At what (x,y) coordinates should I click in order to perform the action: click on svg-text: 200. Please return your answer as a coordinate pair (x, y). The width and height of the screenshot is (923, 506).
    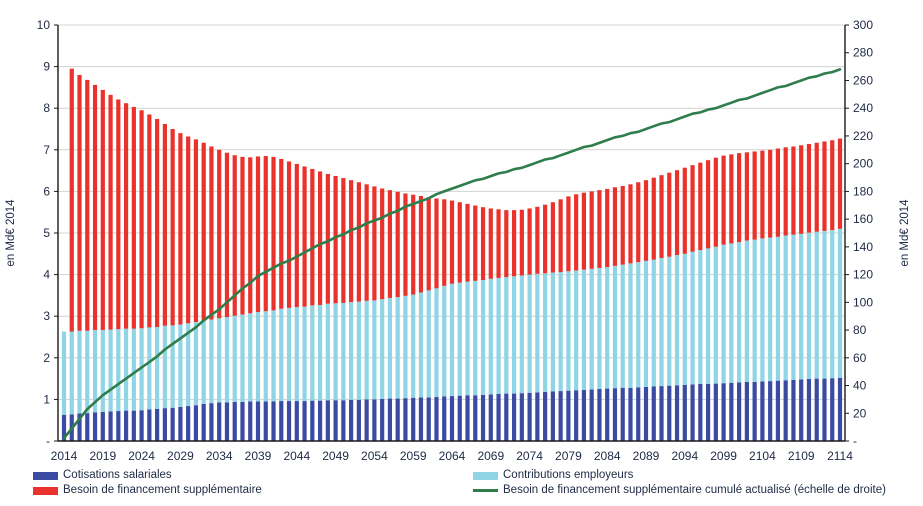
    Looking at the image, I should click on (863, 164).